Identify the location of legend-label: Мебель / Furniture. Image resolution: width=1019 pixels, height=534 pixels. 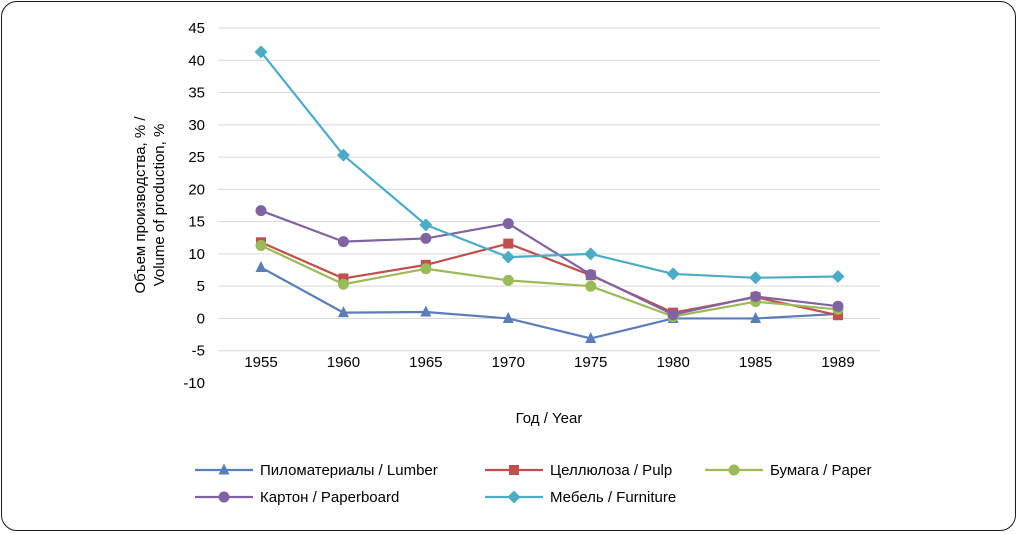
(613, 497).